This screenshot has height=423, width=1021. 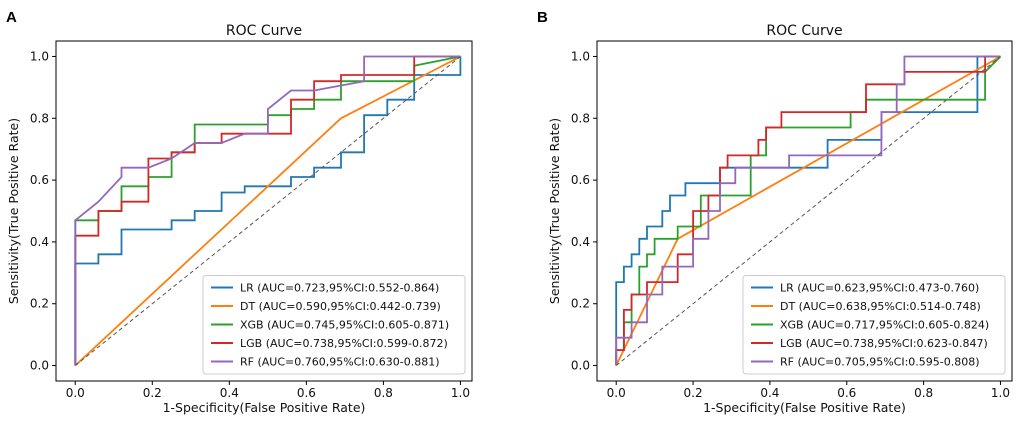 I want to click on legend-entry-lgb: LGB (AUC=0.738,95%CI:0.623-0.847), so click(x=884, y=343).